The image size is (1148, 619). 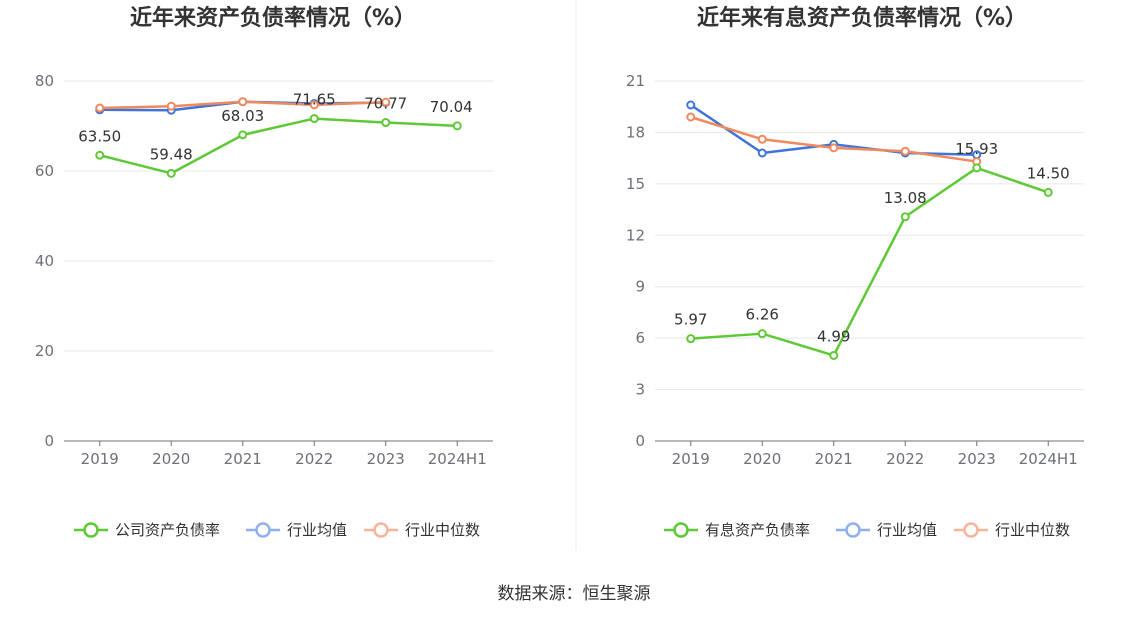 I want to click on data-label: 71.65, so click(x=314, y=100).